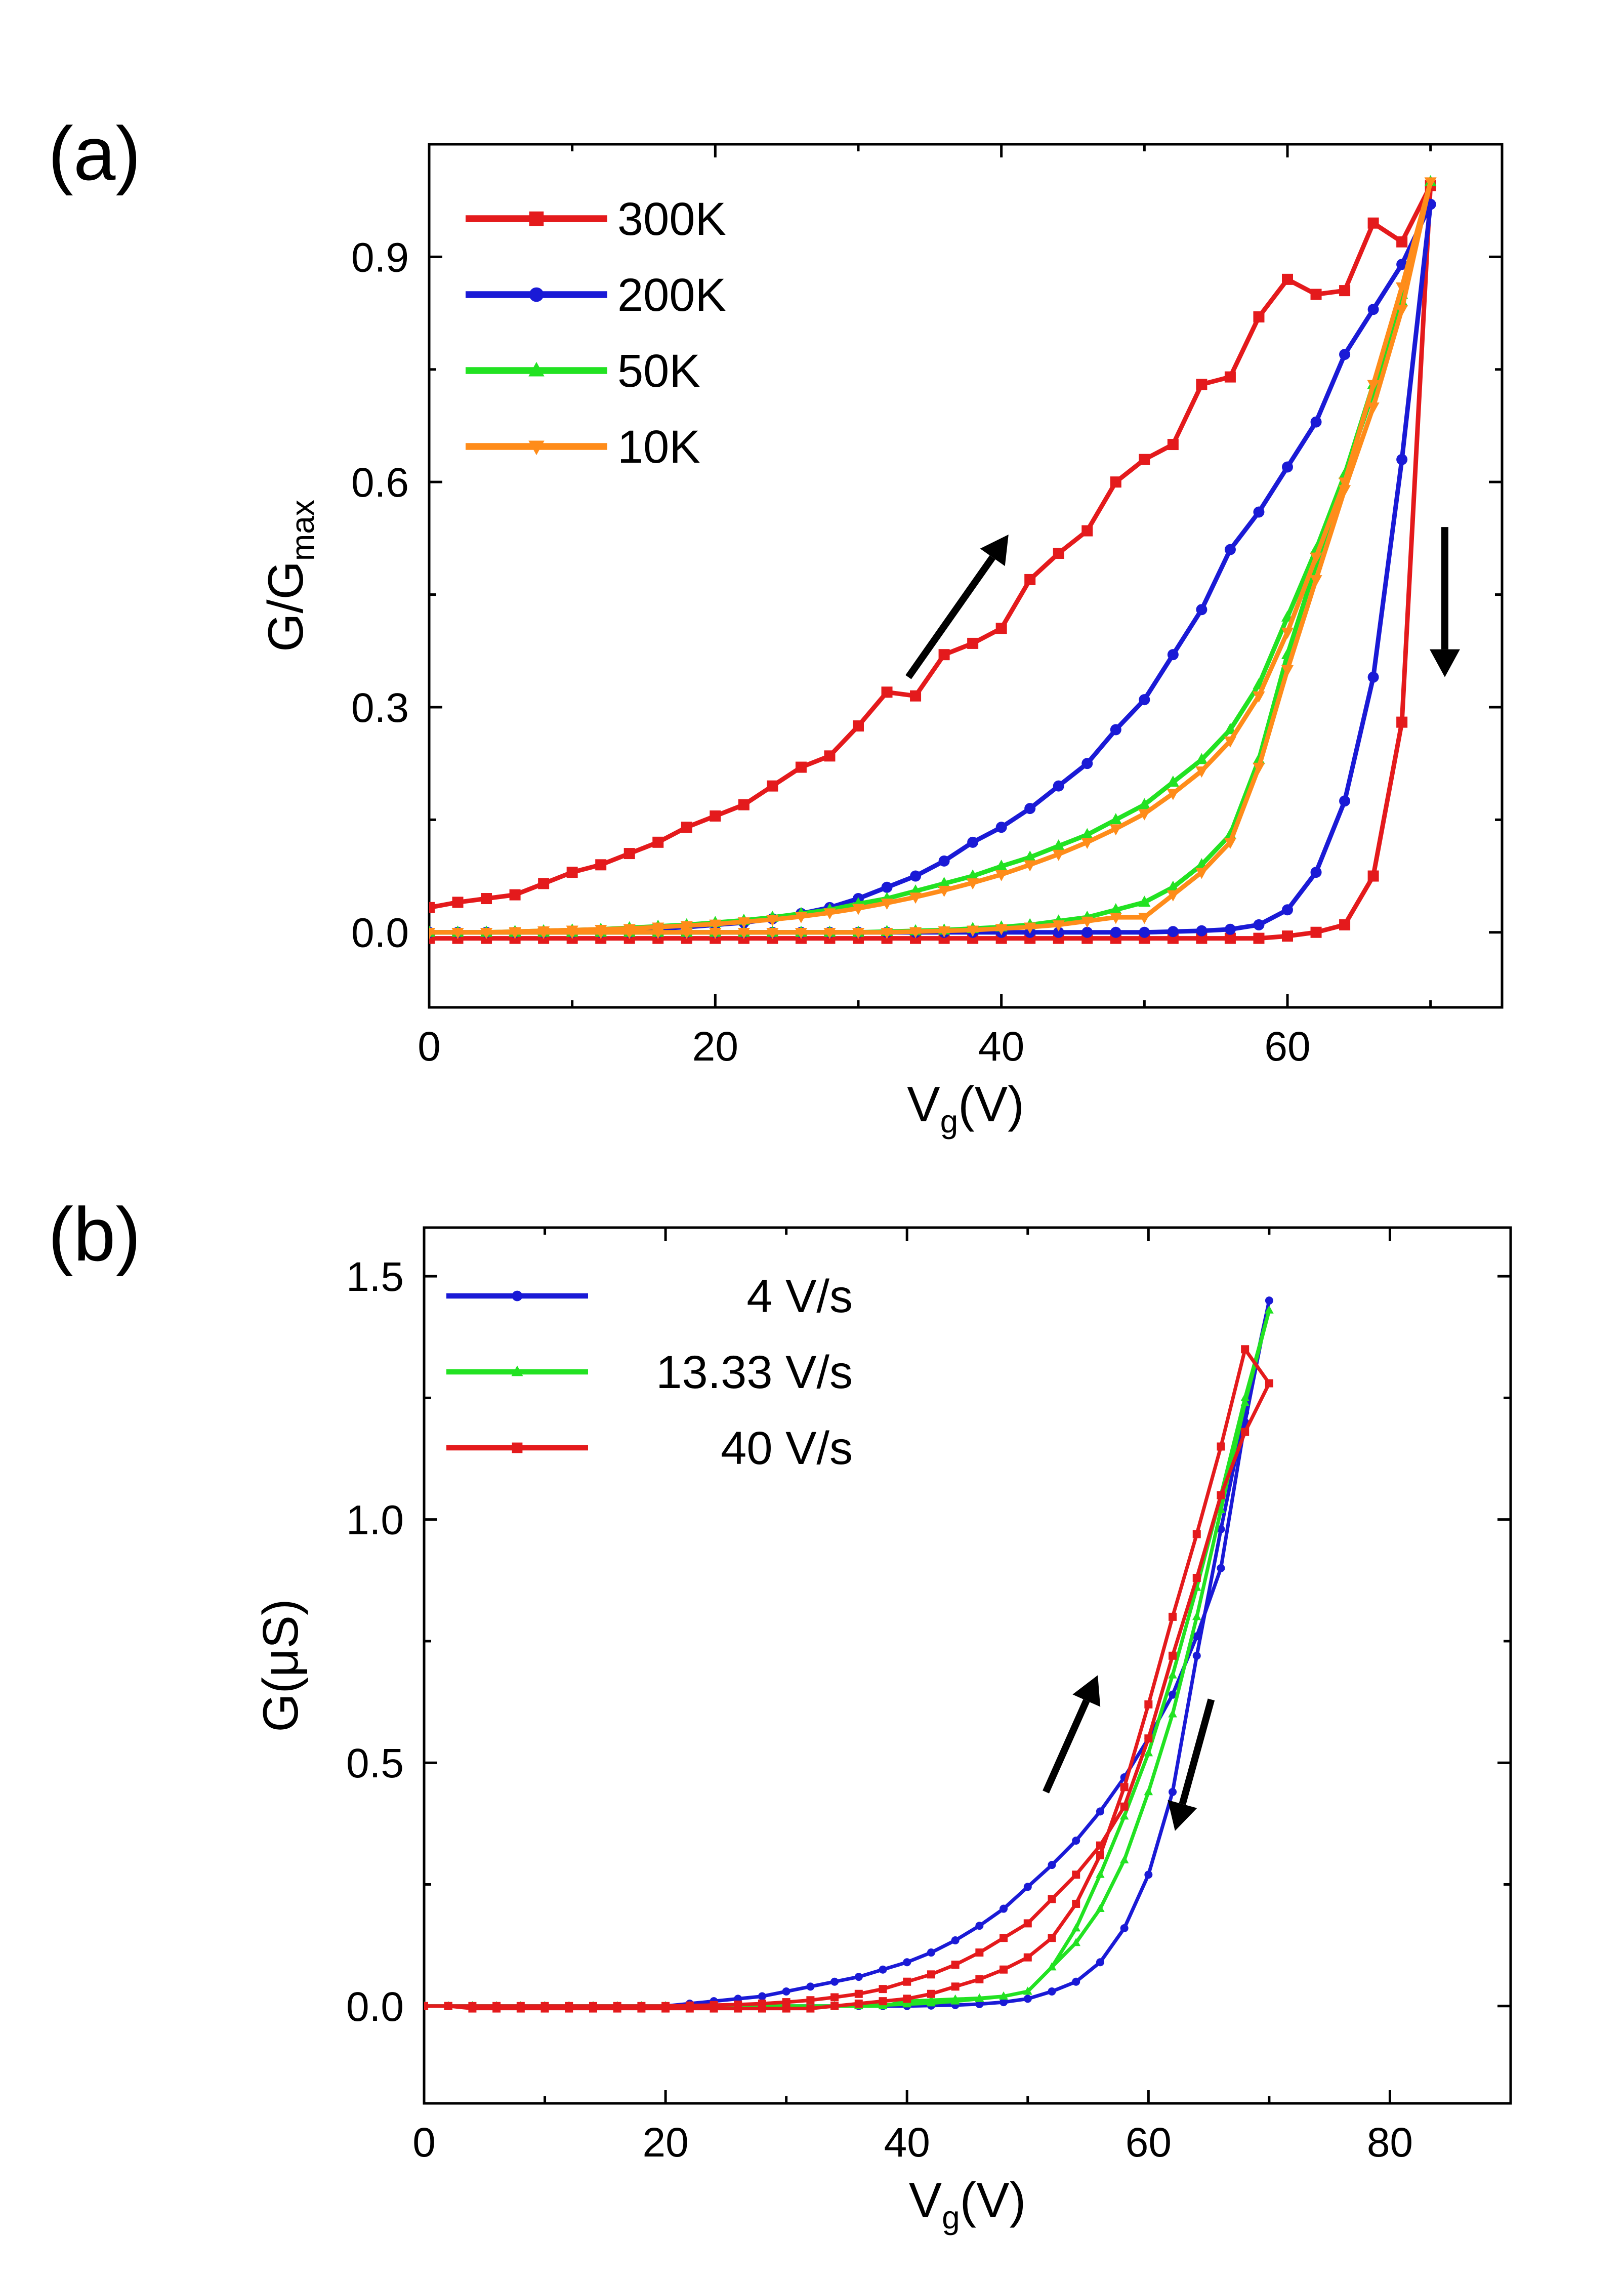 The width and height of the screenshot is (1624, 2278). I want to click on y-axis-title-main: G(μS), so click(281, 1665).